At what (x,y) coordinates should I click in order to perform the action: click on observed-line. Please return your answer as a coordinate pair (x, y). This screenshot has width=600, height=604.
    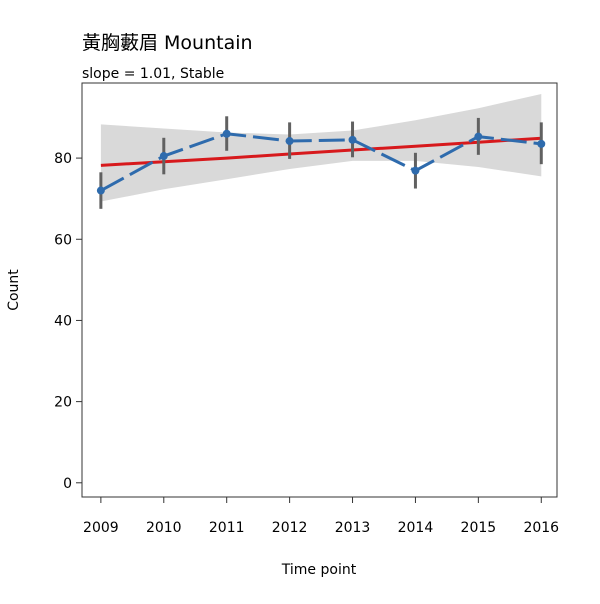
    Looking at the image, I should click on (321, 162).